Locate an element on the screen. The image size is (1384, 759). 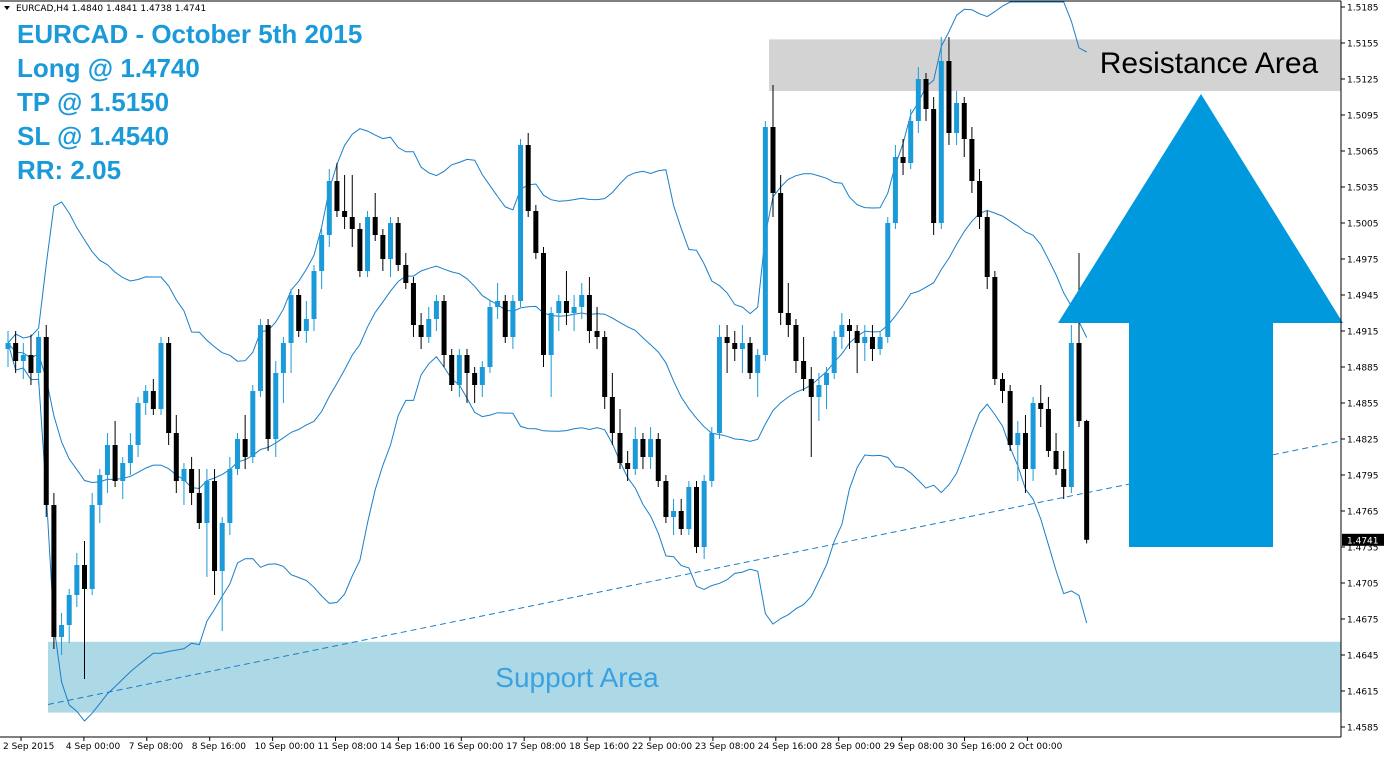
info-title: EURCAD - October 5th 2015 is located at coordinates (189, 34).